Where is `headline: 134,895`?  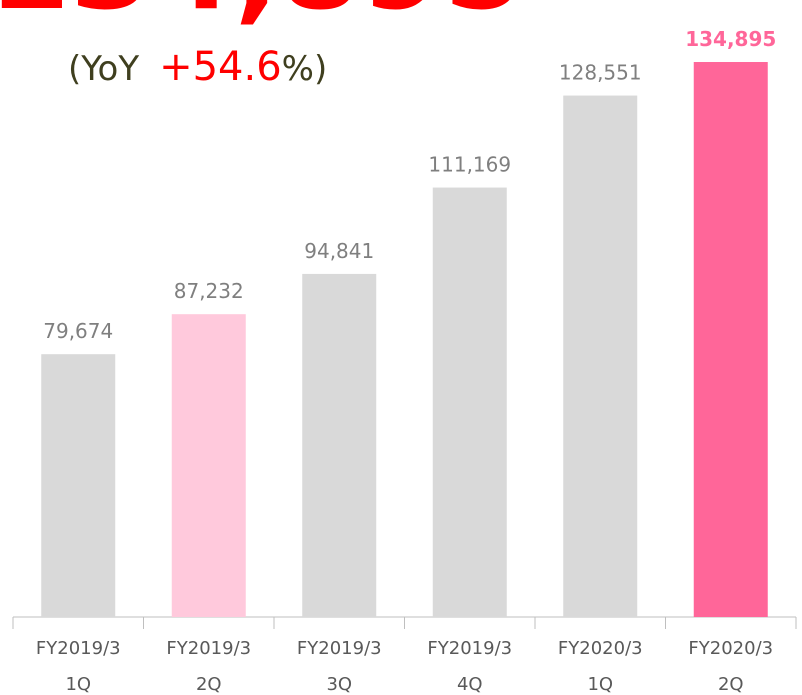
headline: 134,895 is located at coordinates (262, 18).